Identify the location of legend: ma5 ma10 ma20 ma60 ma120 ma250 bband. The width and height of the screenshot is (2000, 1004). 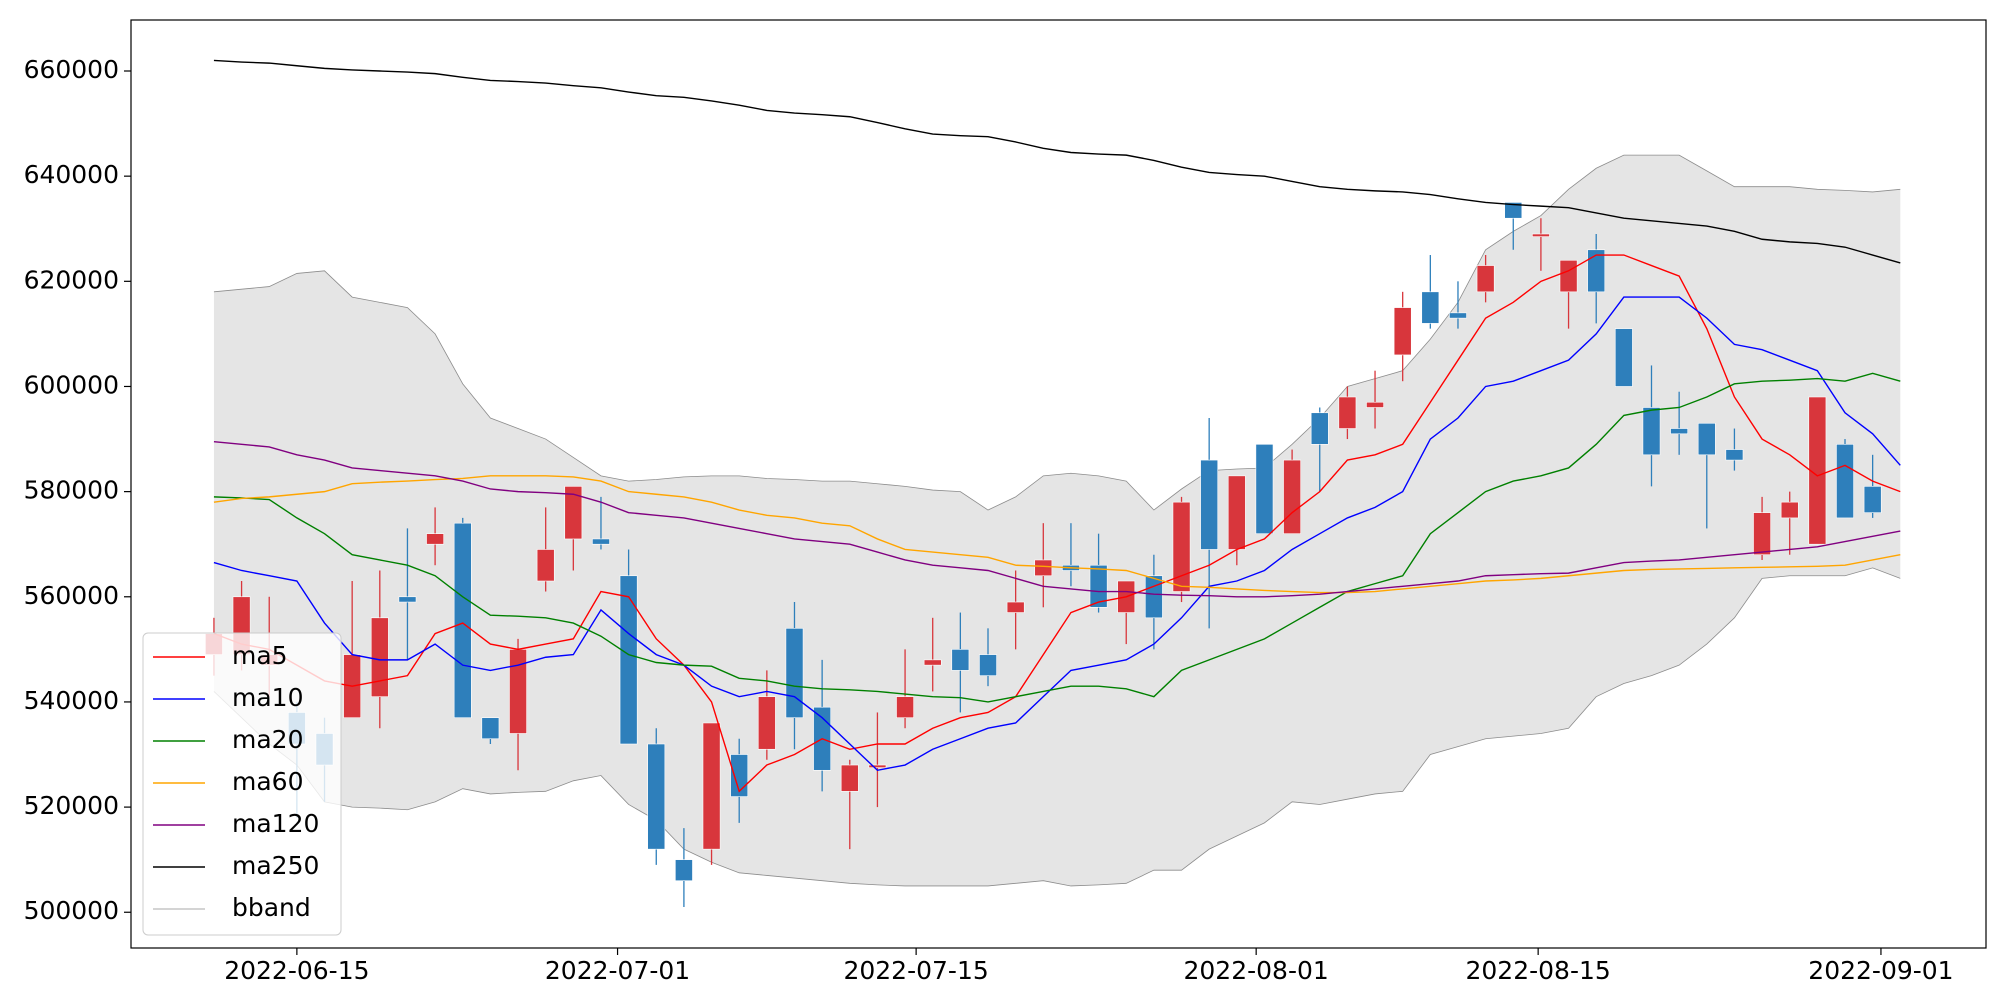
(242, 784).